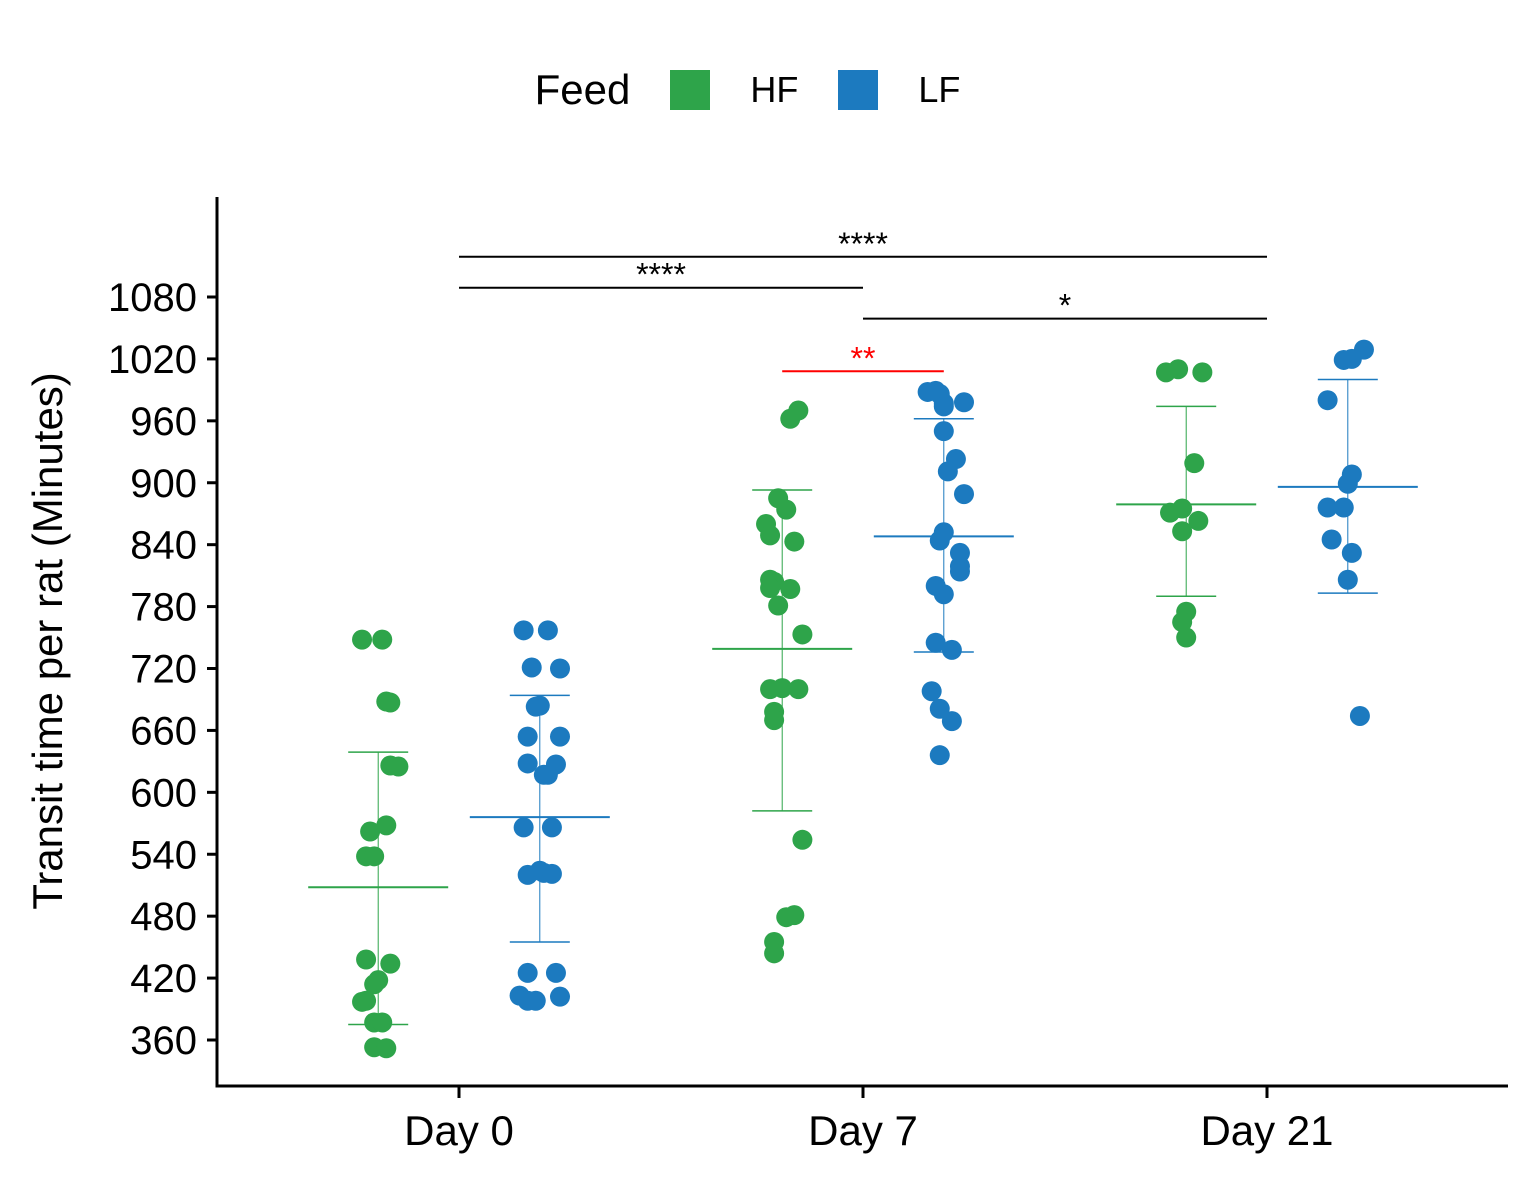  I want to click on legend-item-hf: HF, so click(734, 90).